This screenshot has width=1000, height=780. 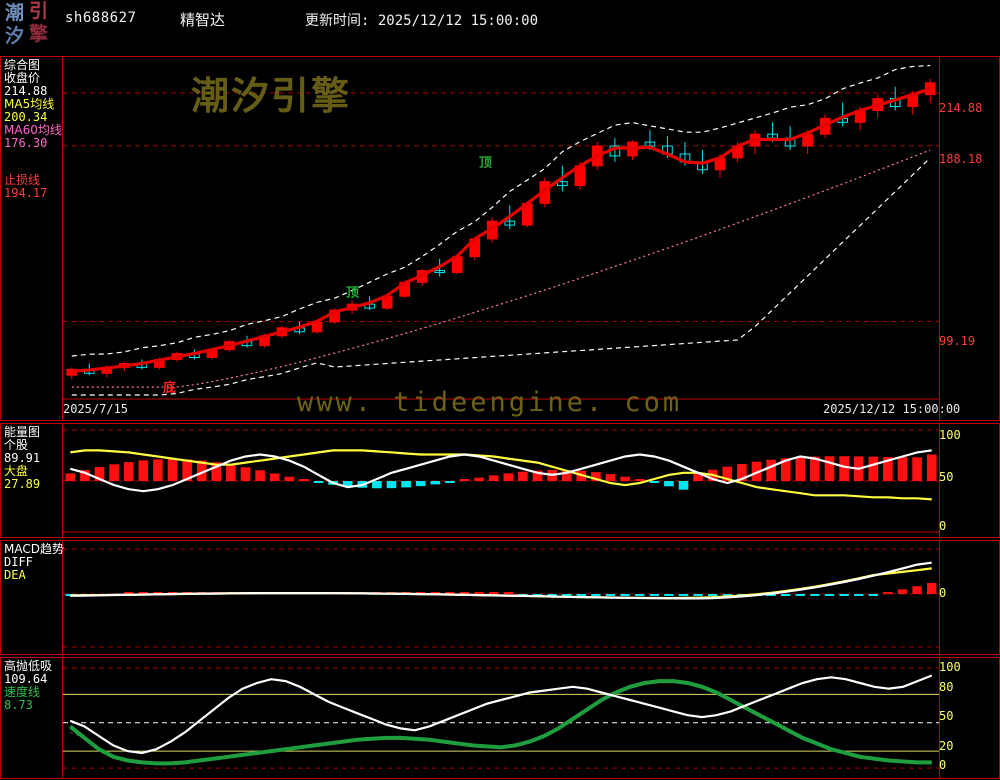 What do you see at coordinates (101, 18) in the screenshot?
I see `stock-code: sh688627` at bounding box center [101, 18].